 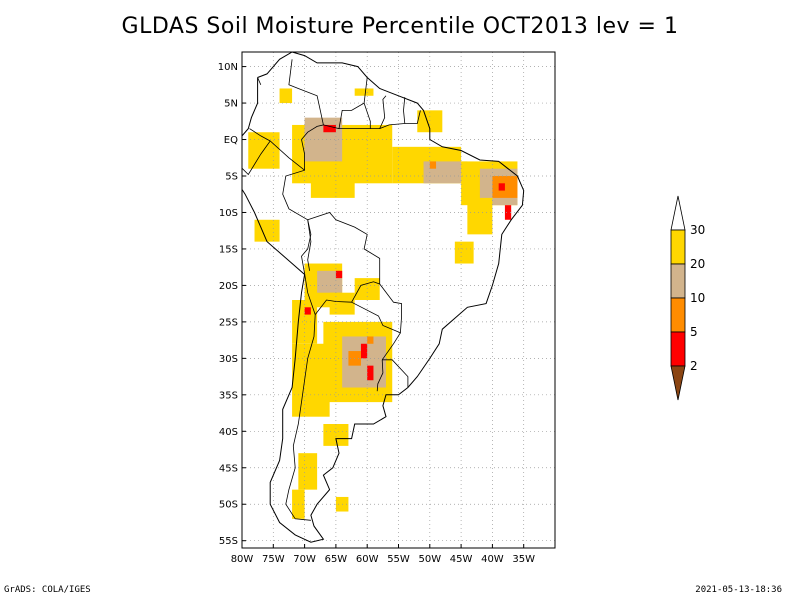 I want to click on lon-tick-label: 70W, so click(x=304, y=559).